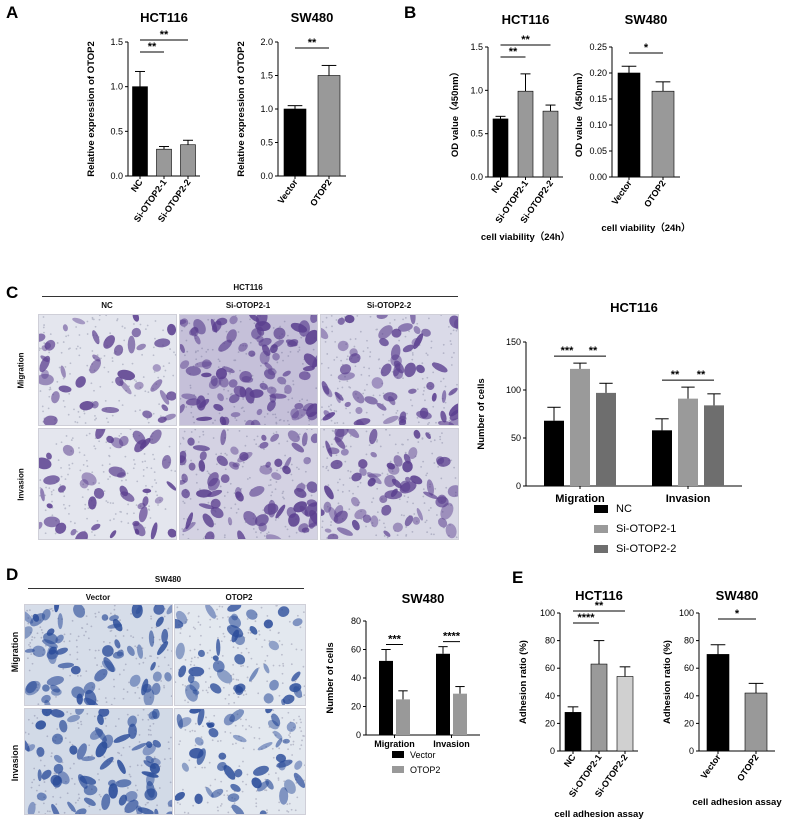  I want to click on y-tick-label: 100, so click(513, 390).